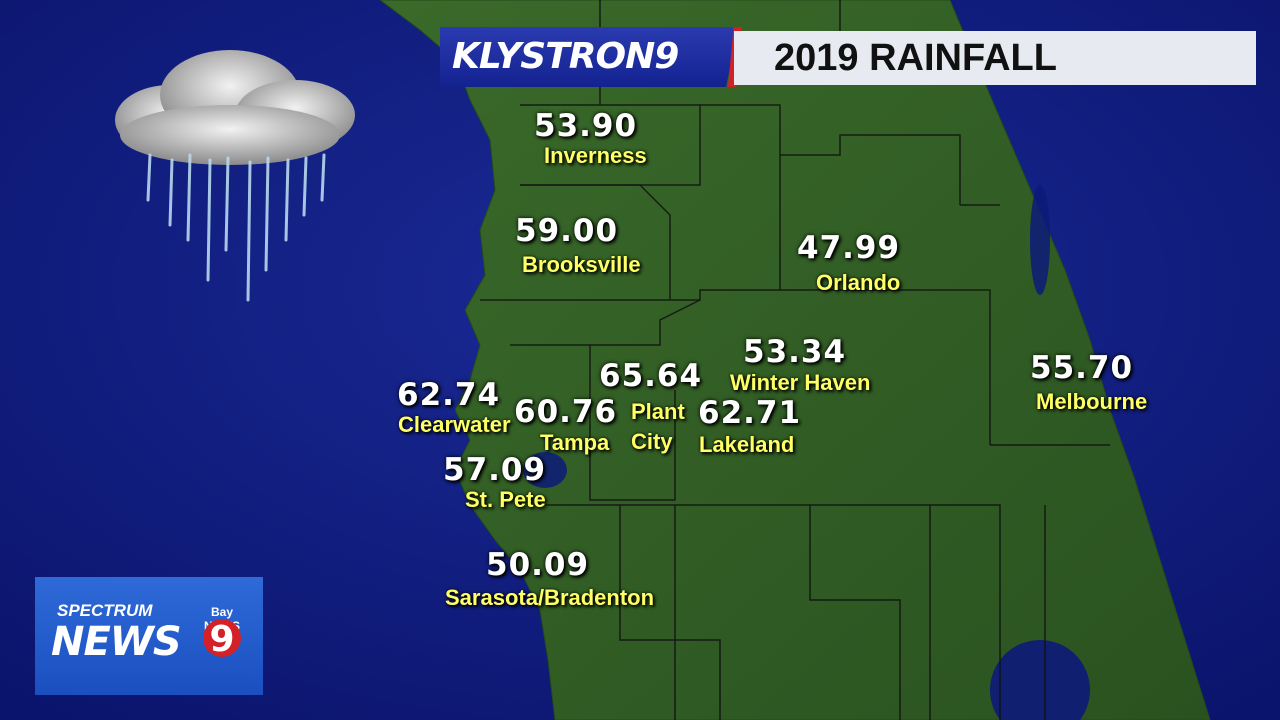 The width and height of the screenshot is (1280, 720). Describe the element at coordinates (1092, 401) in the screenshot. I see `city-melbourne: Melbourne` at that location.